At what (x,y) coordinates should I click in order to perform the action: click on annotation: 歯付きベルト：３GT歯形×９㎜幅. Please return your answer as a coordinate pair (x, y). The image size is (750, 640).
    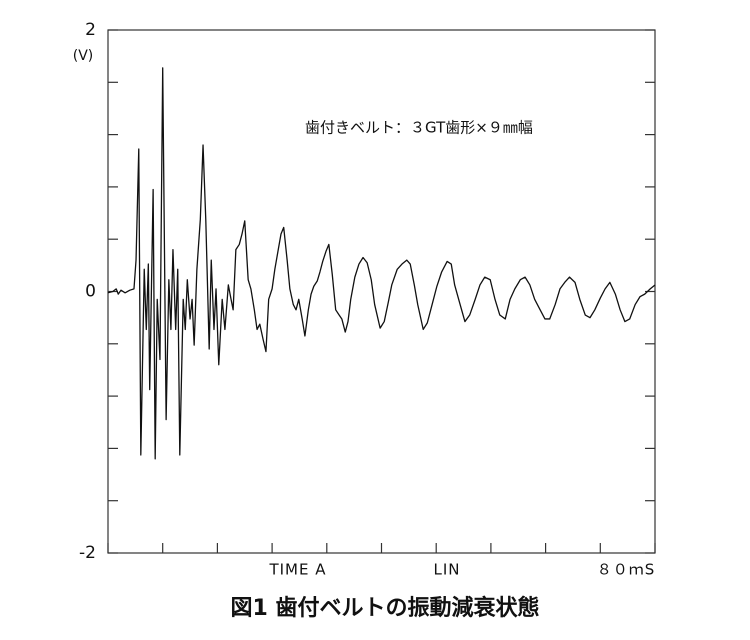
    Looking at the image, I should click on (419, 128).